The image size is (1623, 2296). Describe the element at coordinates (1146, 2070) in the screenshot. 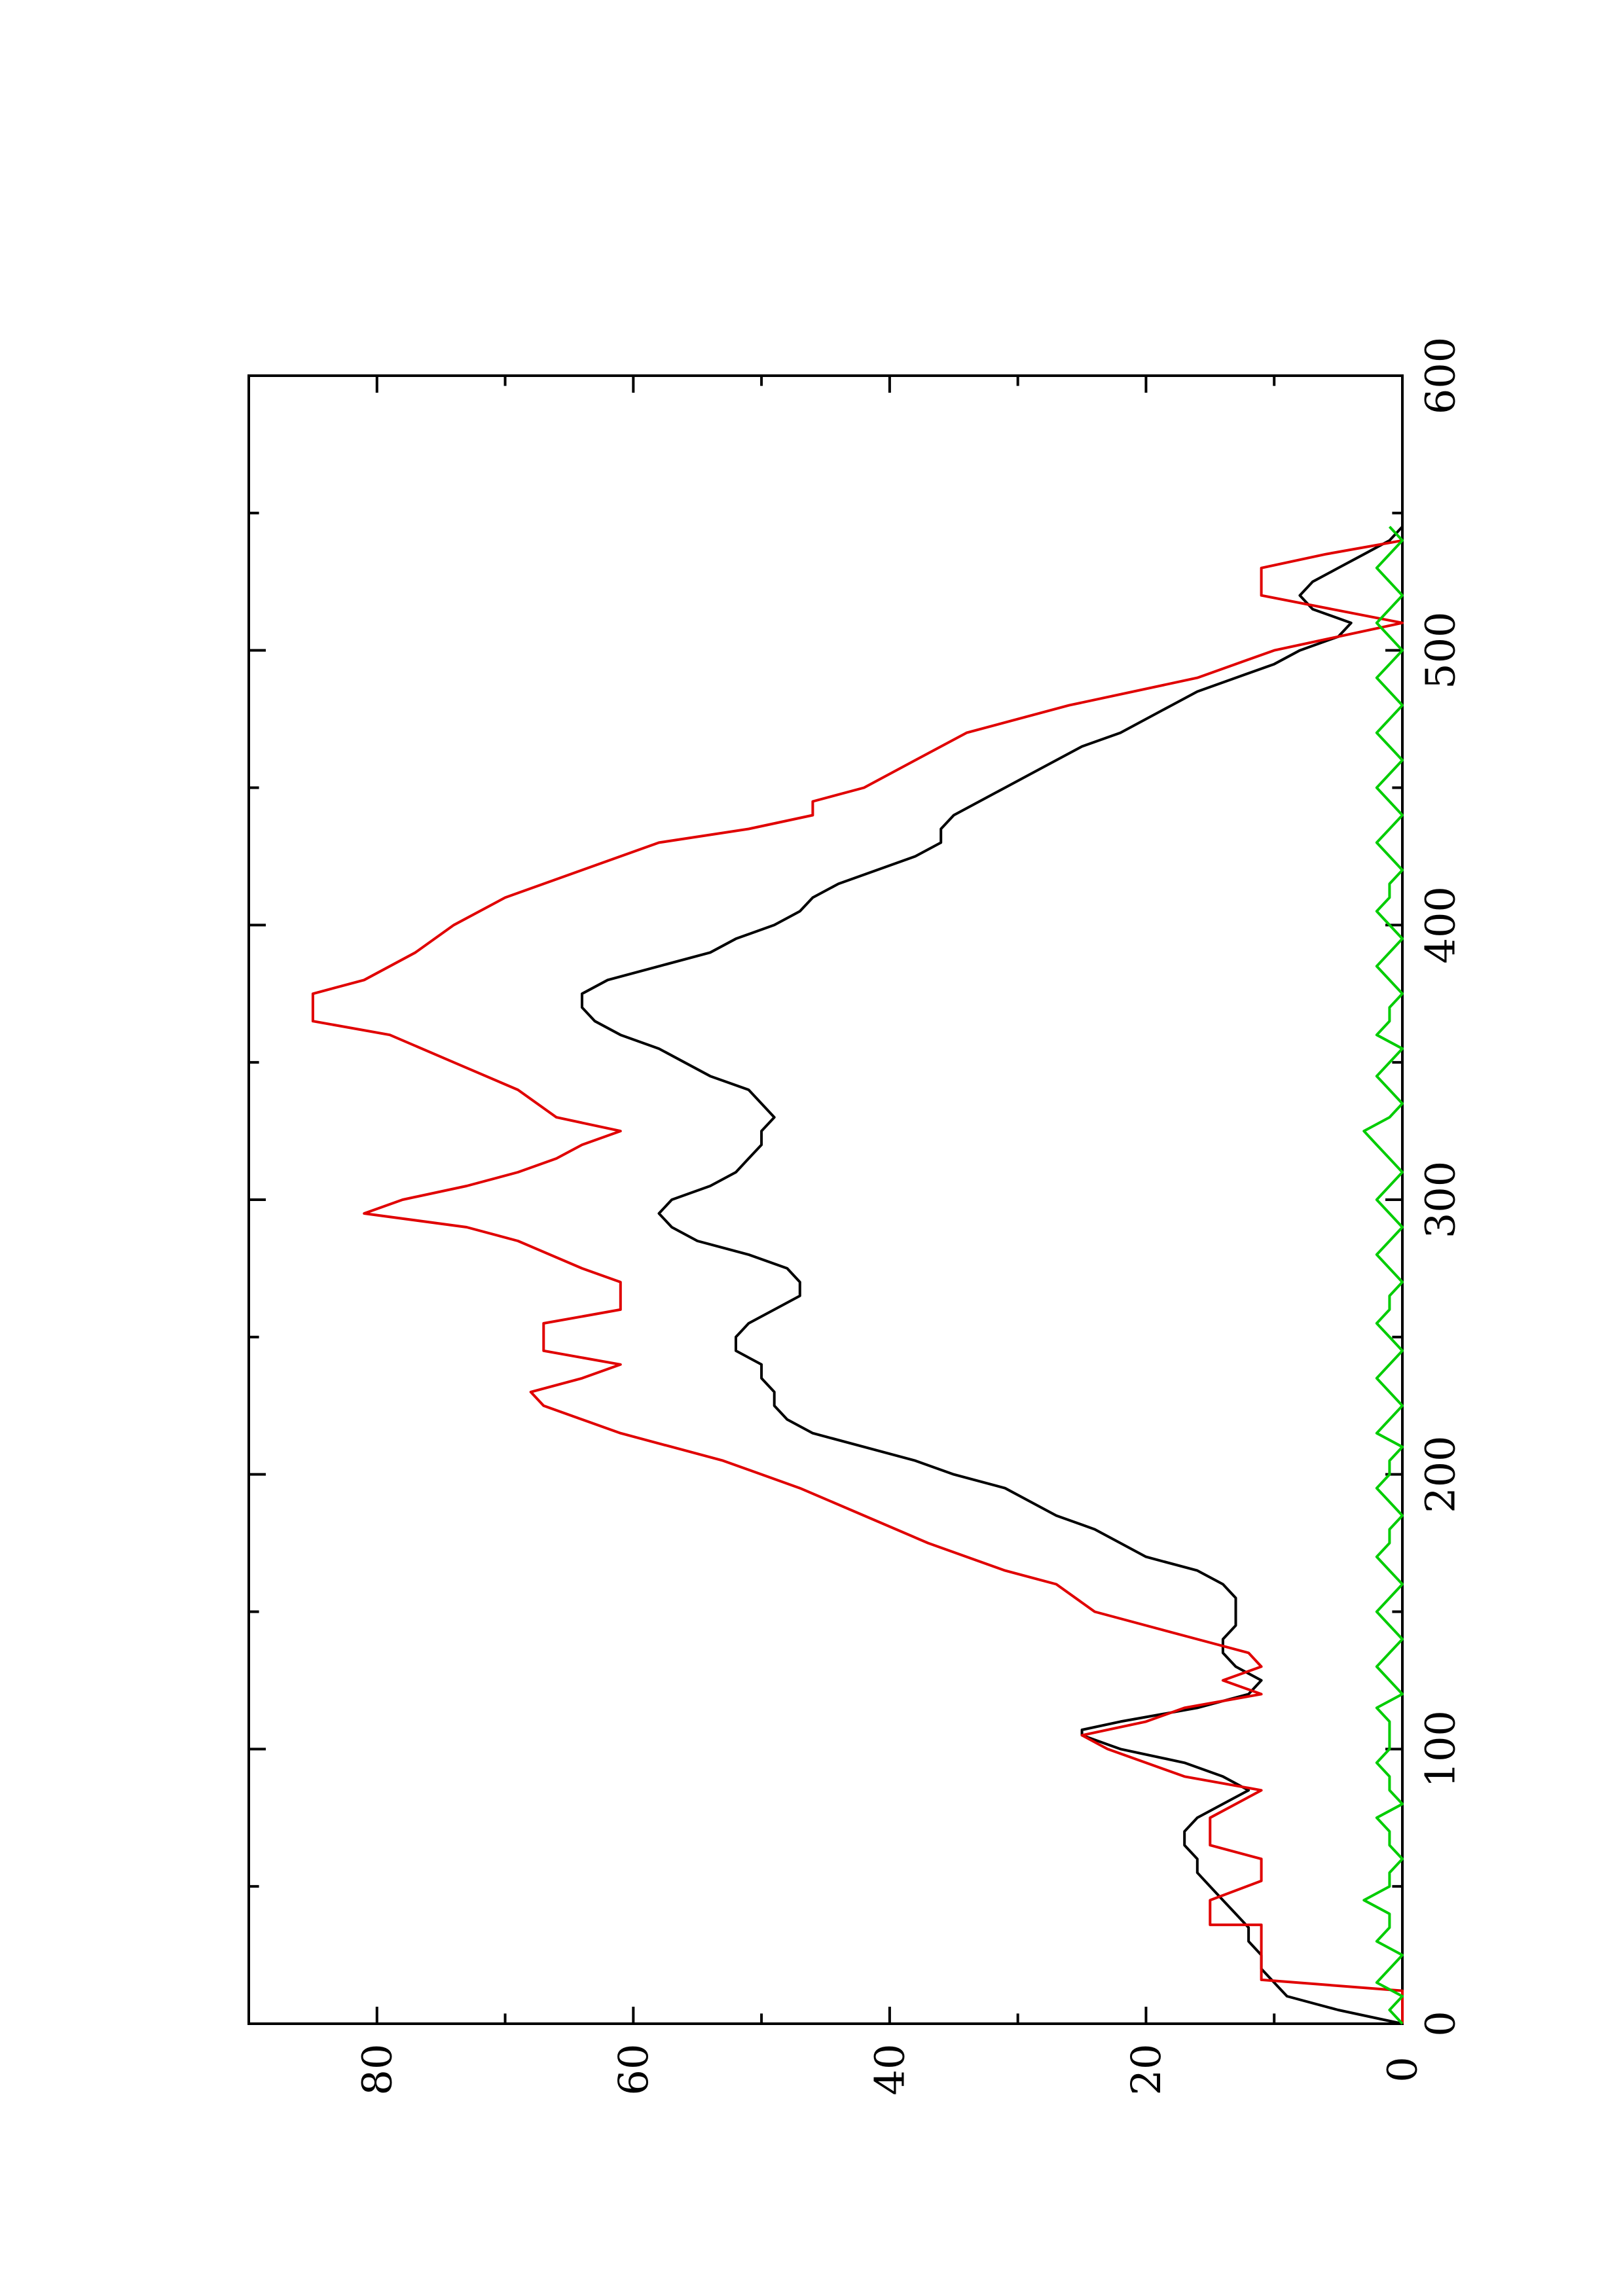

I see `y-tick-label: 20` at that location.